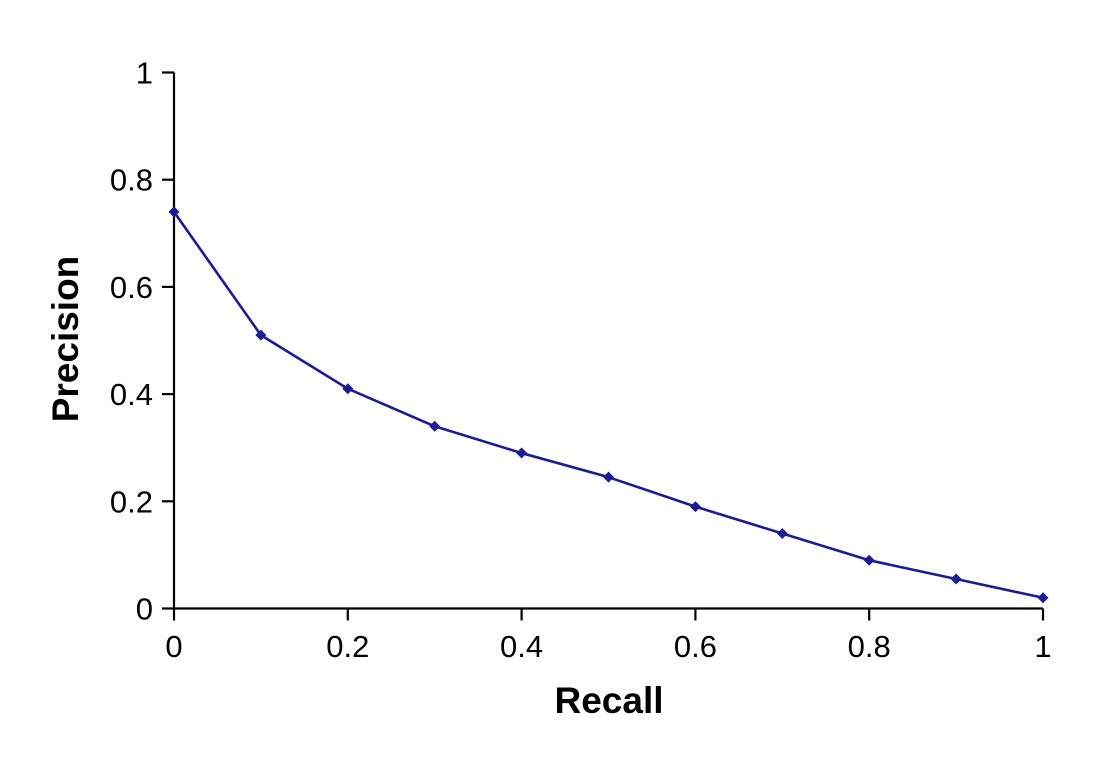 The height and width of the screenshot is (762, 1118). I want to click on x-tick-label: 0.4, so click(521, 646).